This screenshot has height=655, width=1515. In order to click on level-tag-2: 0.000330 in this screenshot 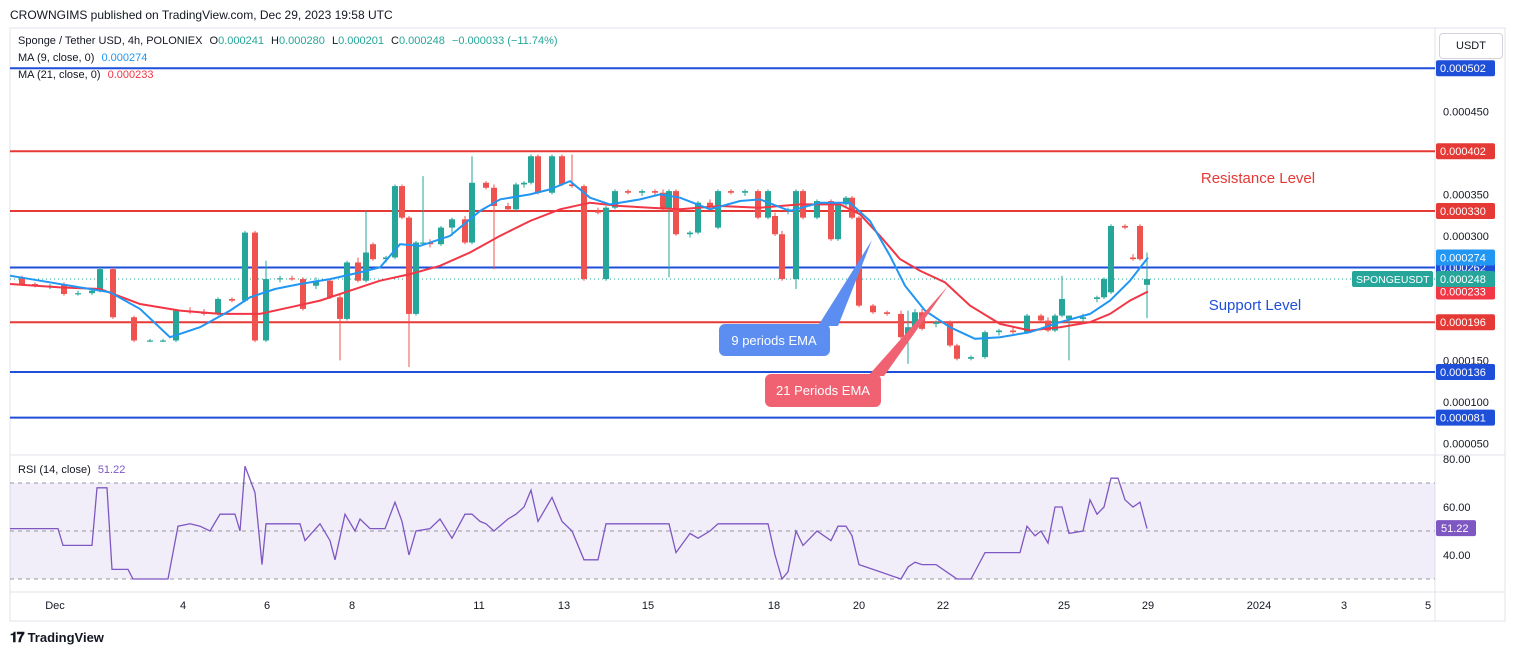, I will do `click(1465, 211)`.